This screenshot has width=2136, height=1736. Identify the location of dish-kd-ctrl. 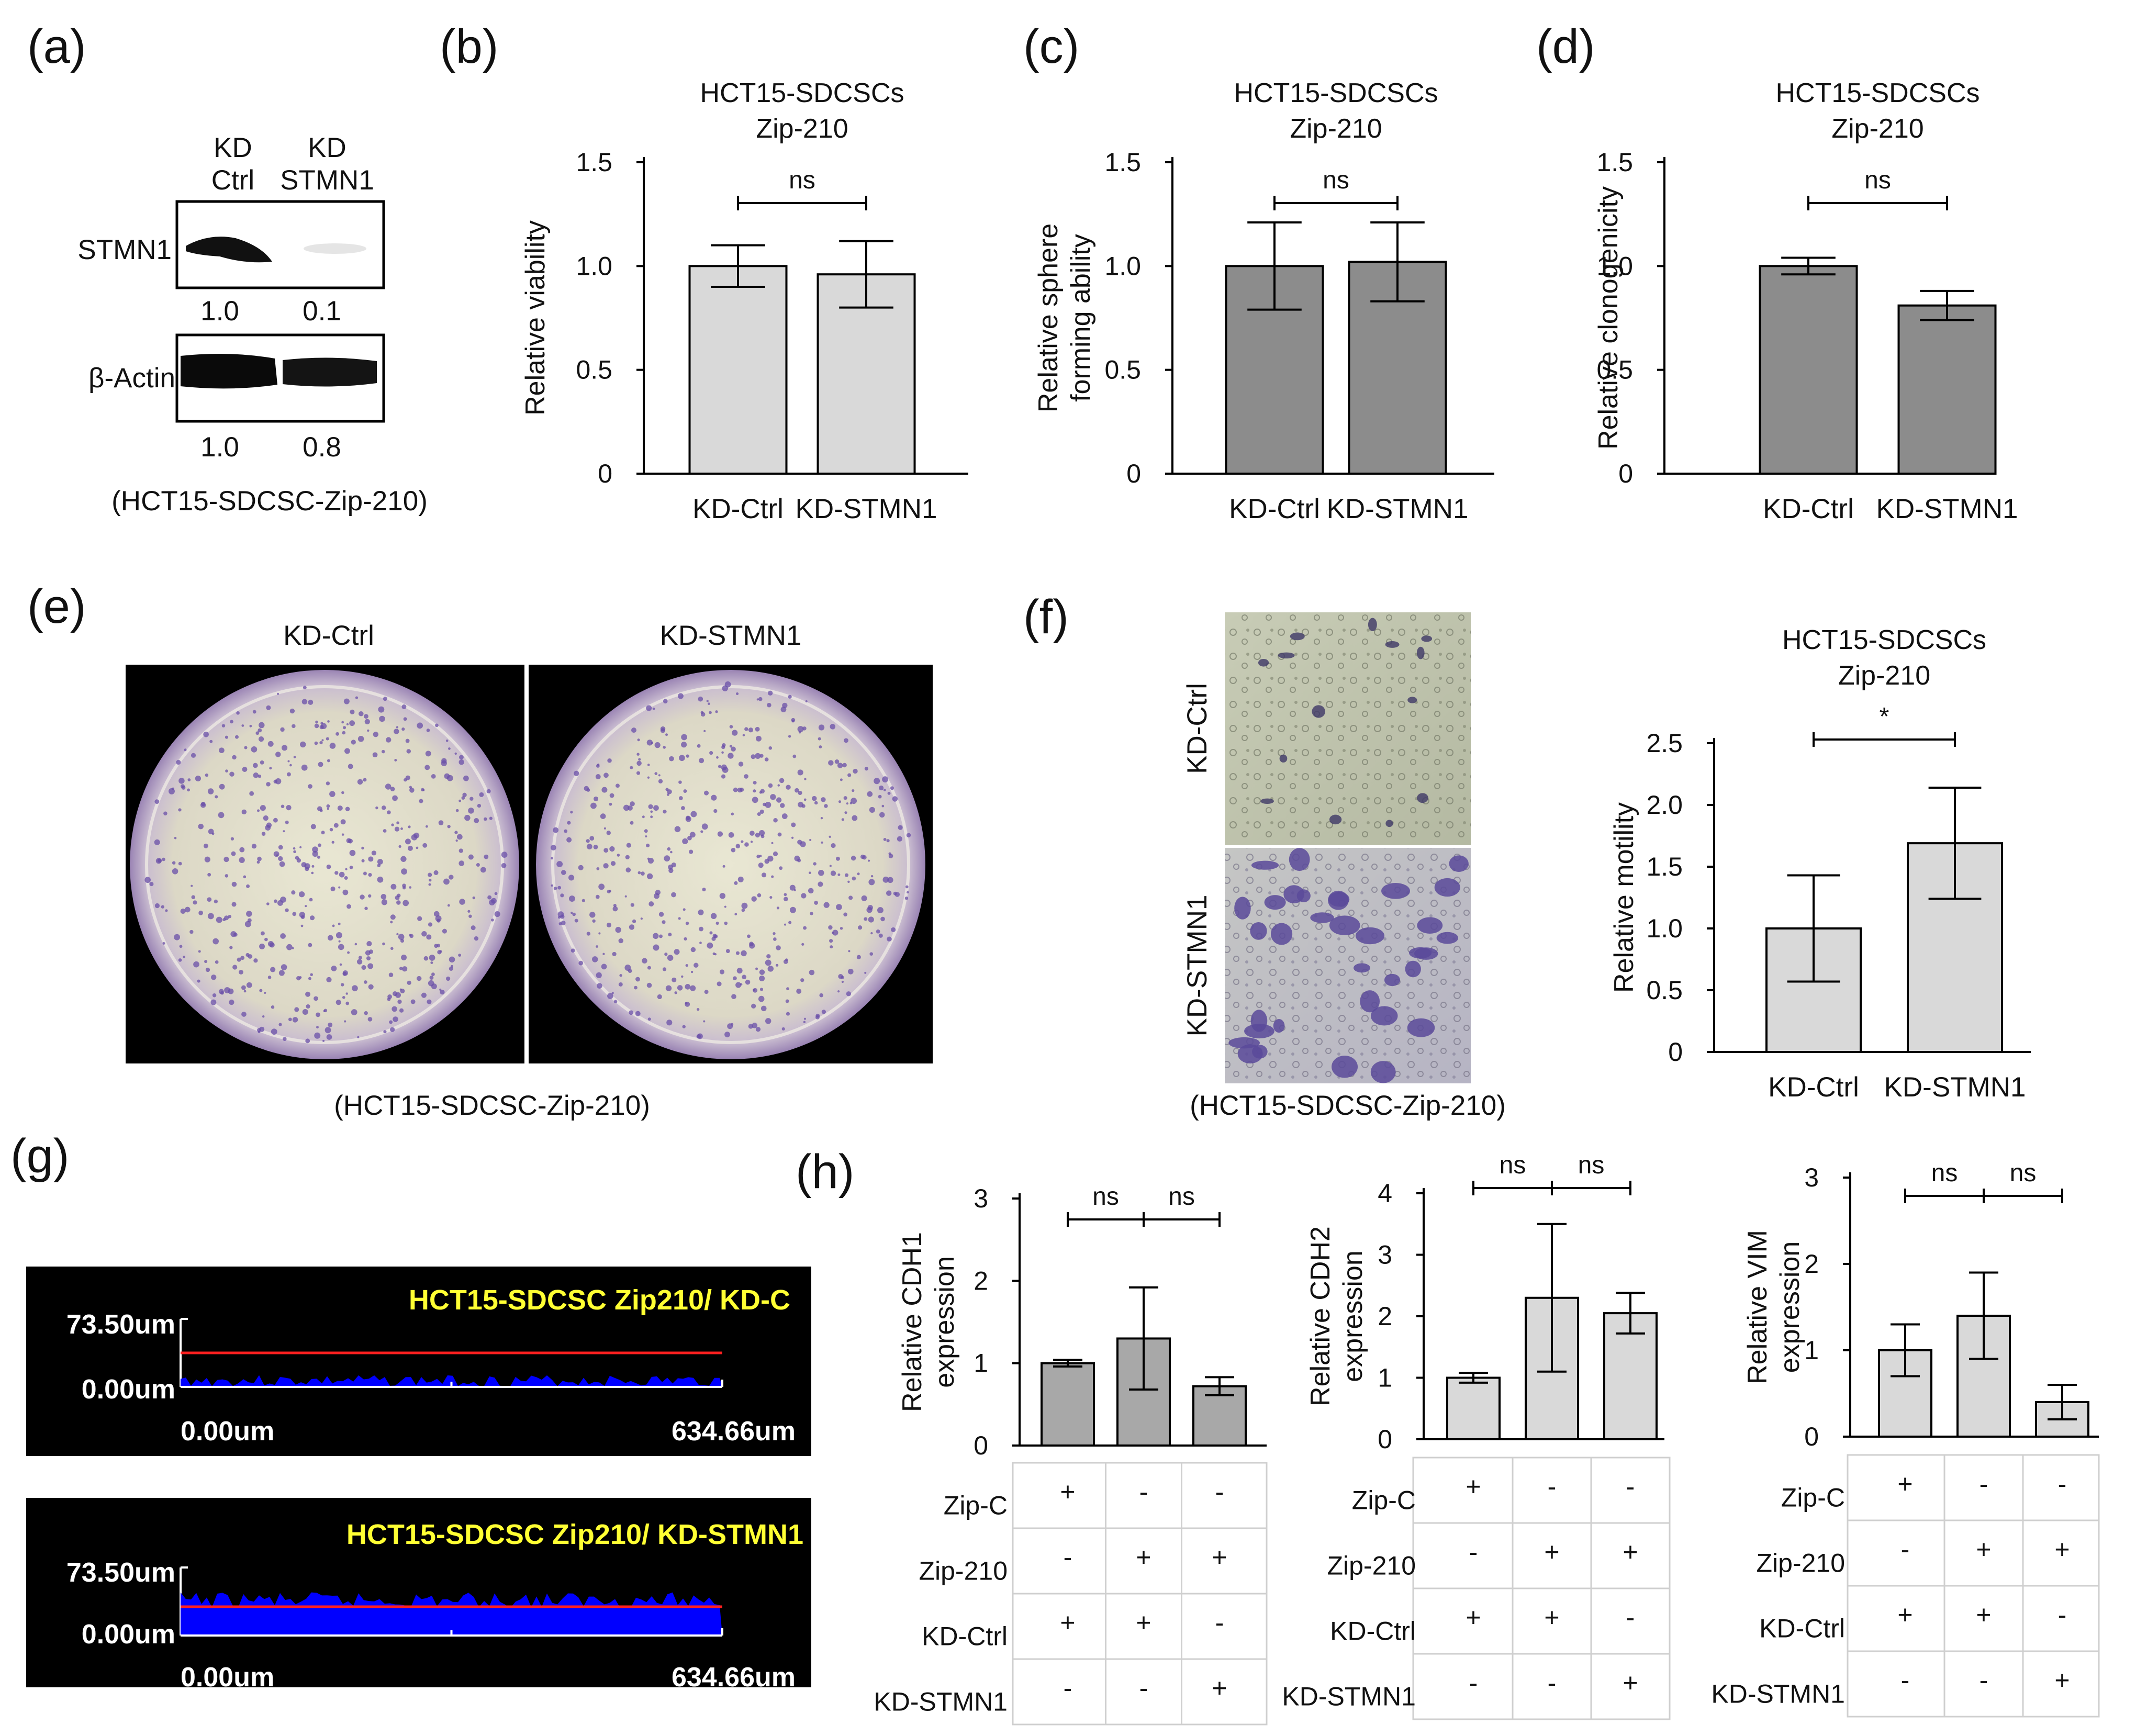
(325, 864).